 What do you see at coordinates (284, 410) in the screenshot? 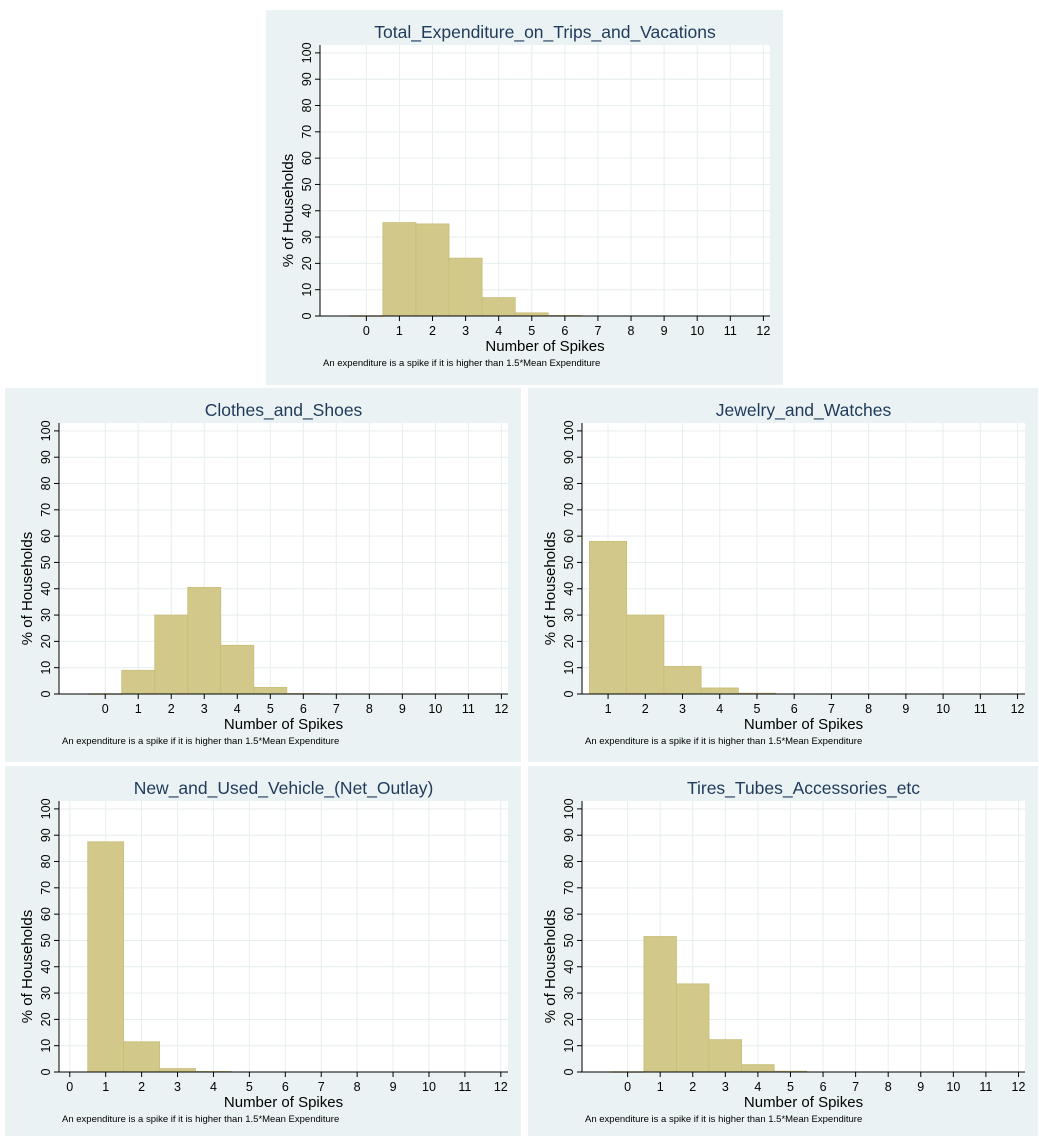
I see `chart-title: Clothes_and_Shoes` at bounding box center [284, 410].